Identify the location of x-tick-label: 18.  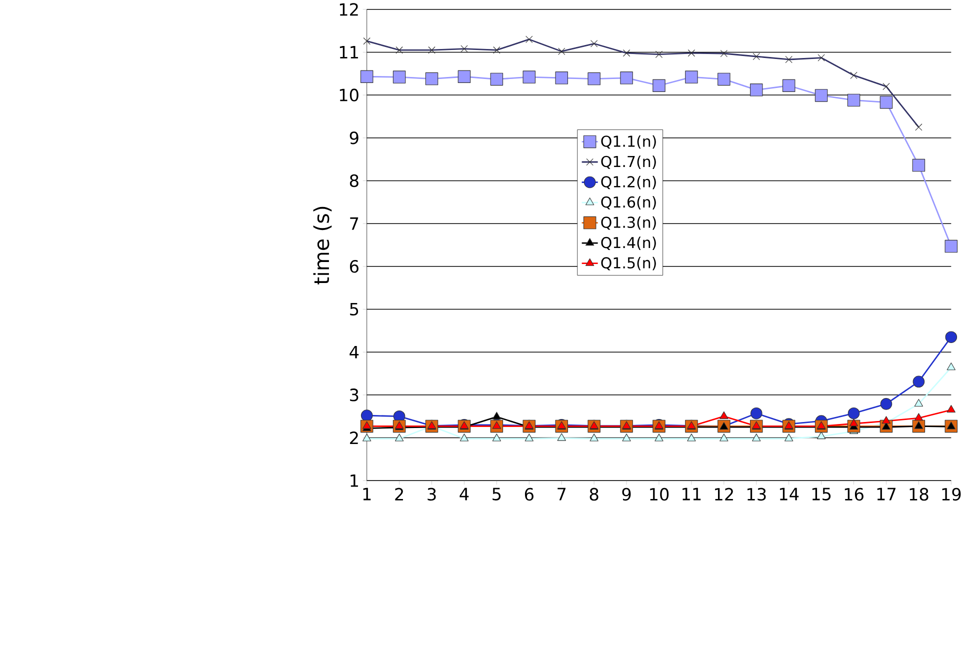
(919, 494).